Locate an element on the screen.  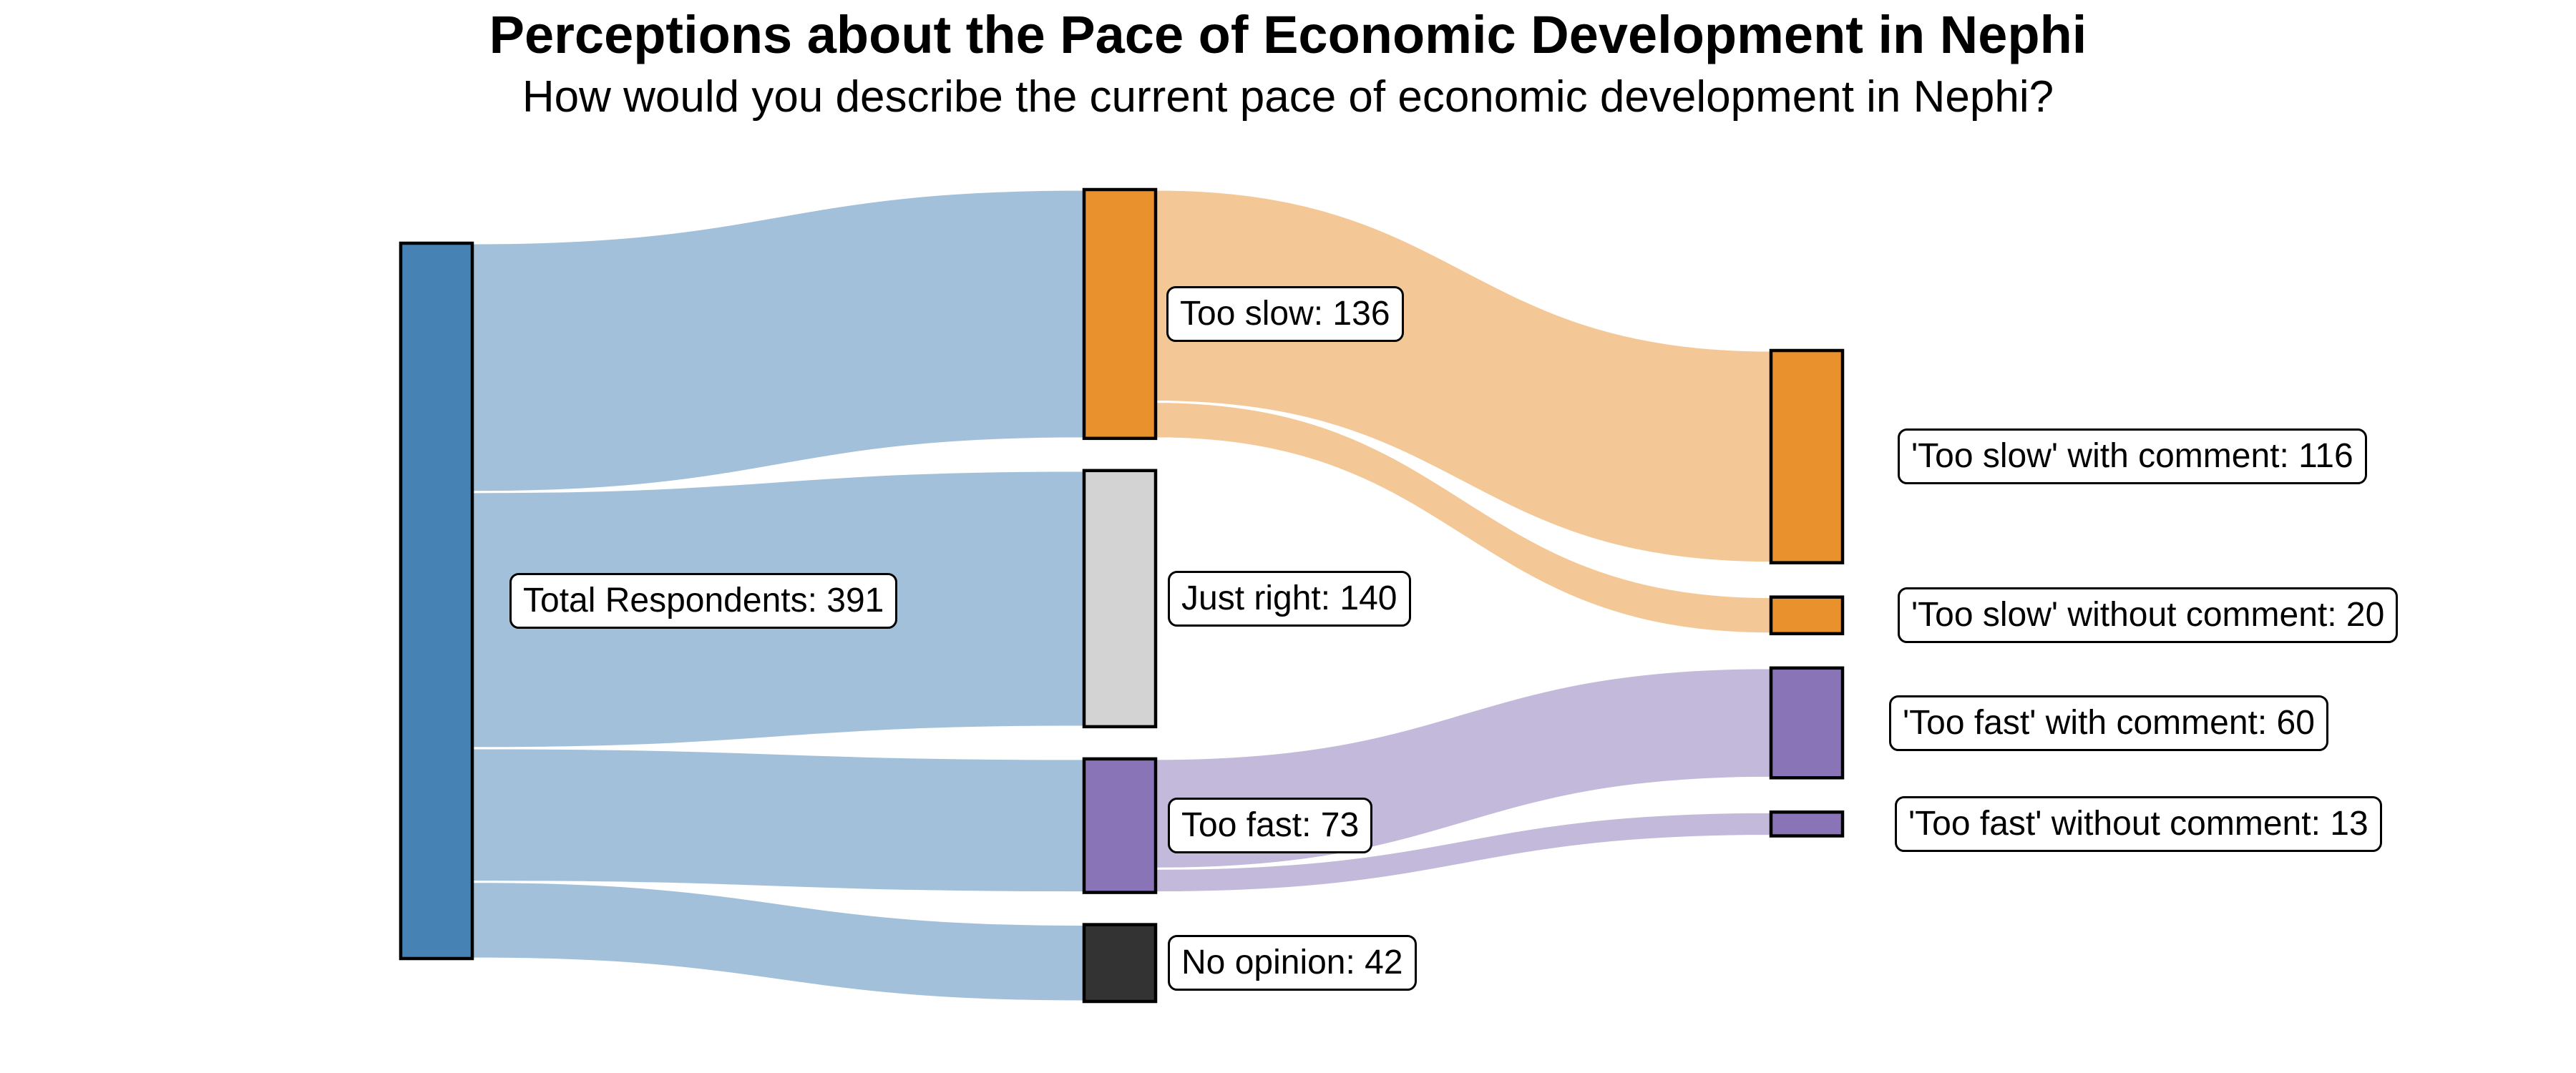
sankey-node-just_right is located at coordinates (1120, 599).